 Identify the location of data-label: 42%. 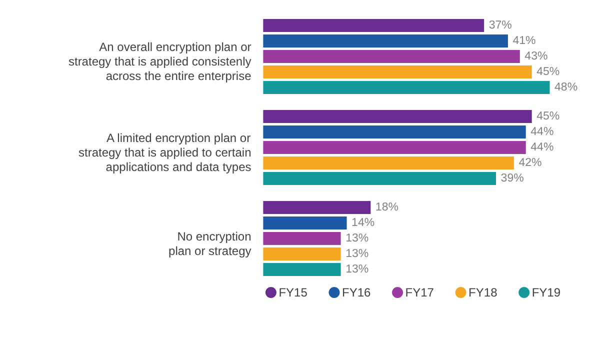
(530, 163).